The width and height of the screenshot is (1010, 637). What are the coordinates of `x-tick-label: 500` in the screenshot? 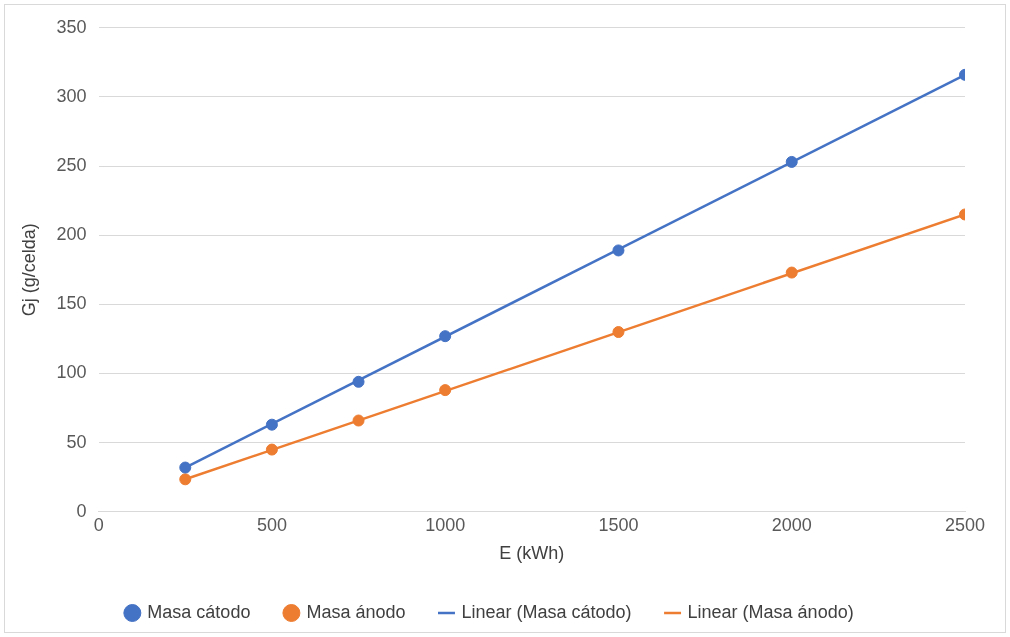 It's located at (271, 524).